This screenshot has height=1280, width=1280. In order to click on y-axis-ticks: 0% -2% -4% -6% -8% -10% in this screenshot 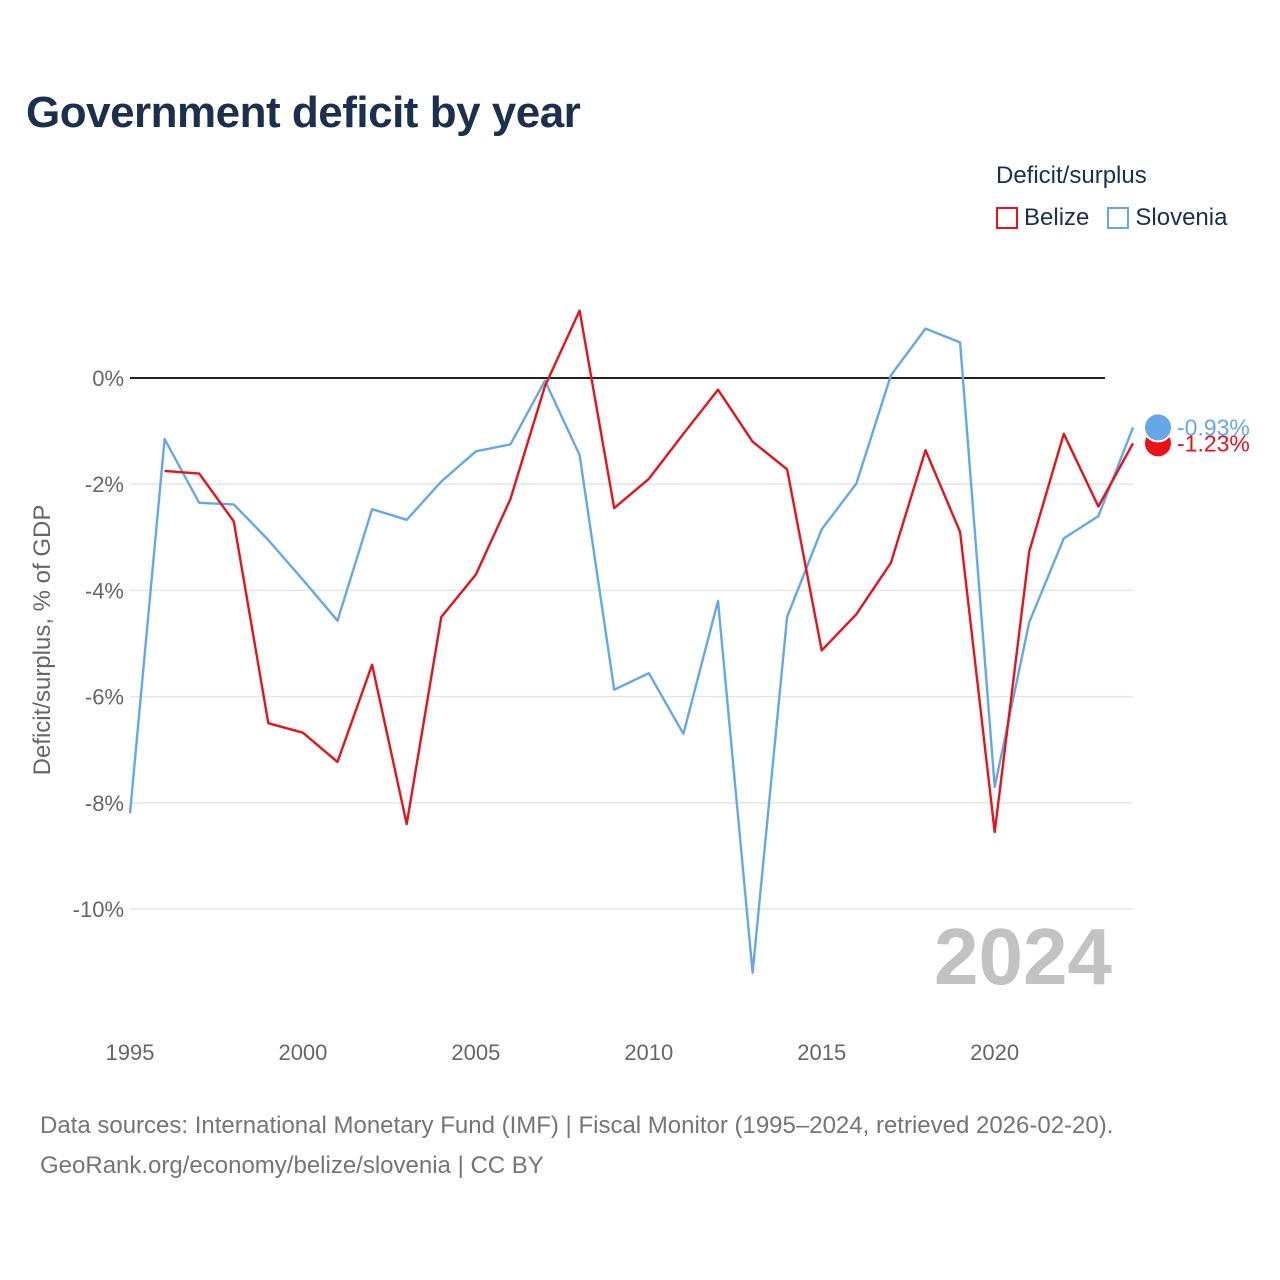, I will do `click(98, 644)`.